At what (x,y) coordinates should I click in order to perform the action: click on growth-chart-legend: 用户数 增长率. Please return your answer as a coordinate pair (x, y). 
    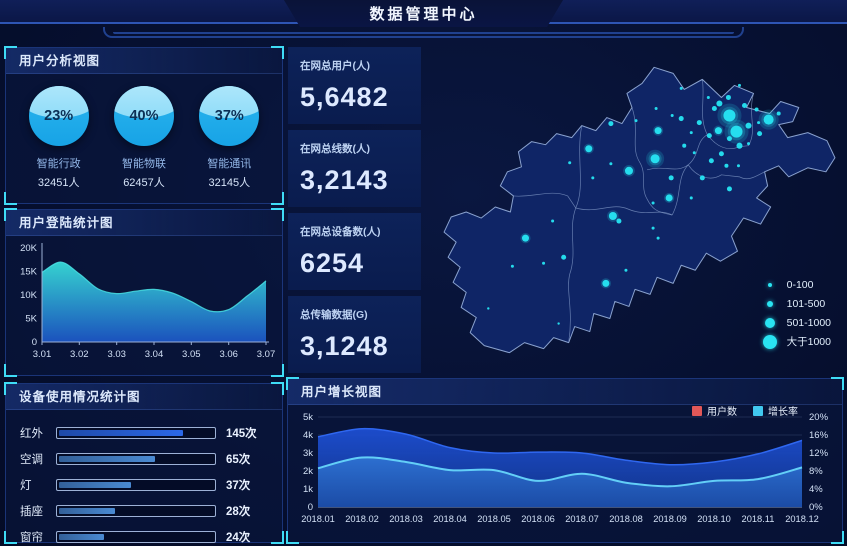
    Looking at the image, I should click on (745, 410).